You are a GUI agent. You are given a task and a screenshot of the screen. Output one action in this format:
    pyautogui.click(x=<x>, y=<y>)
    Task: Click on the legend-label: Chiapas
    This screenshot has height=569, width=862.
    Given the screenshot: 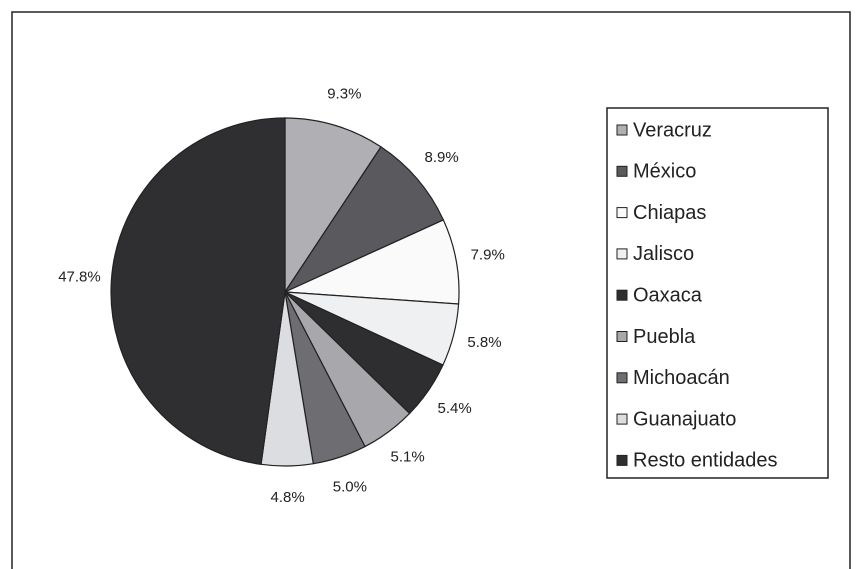 What is the action you would take?
    pyautogui.click(x=669, y=213)
    